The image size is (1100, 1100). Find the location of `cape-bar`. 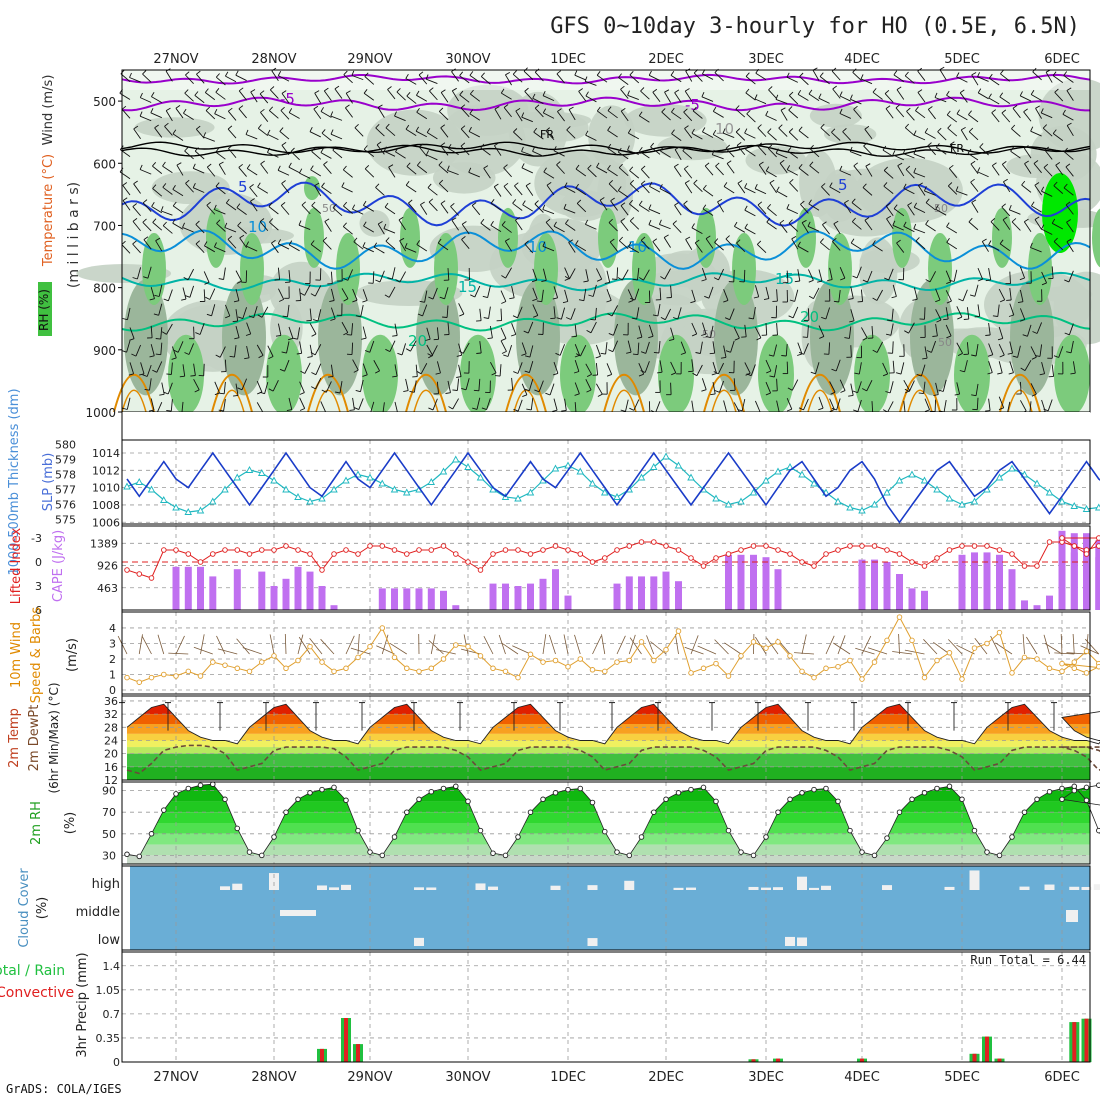

cape-bar is located at coordinates (298, 588).